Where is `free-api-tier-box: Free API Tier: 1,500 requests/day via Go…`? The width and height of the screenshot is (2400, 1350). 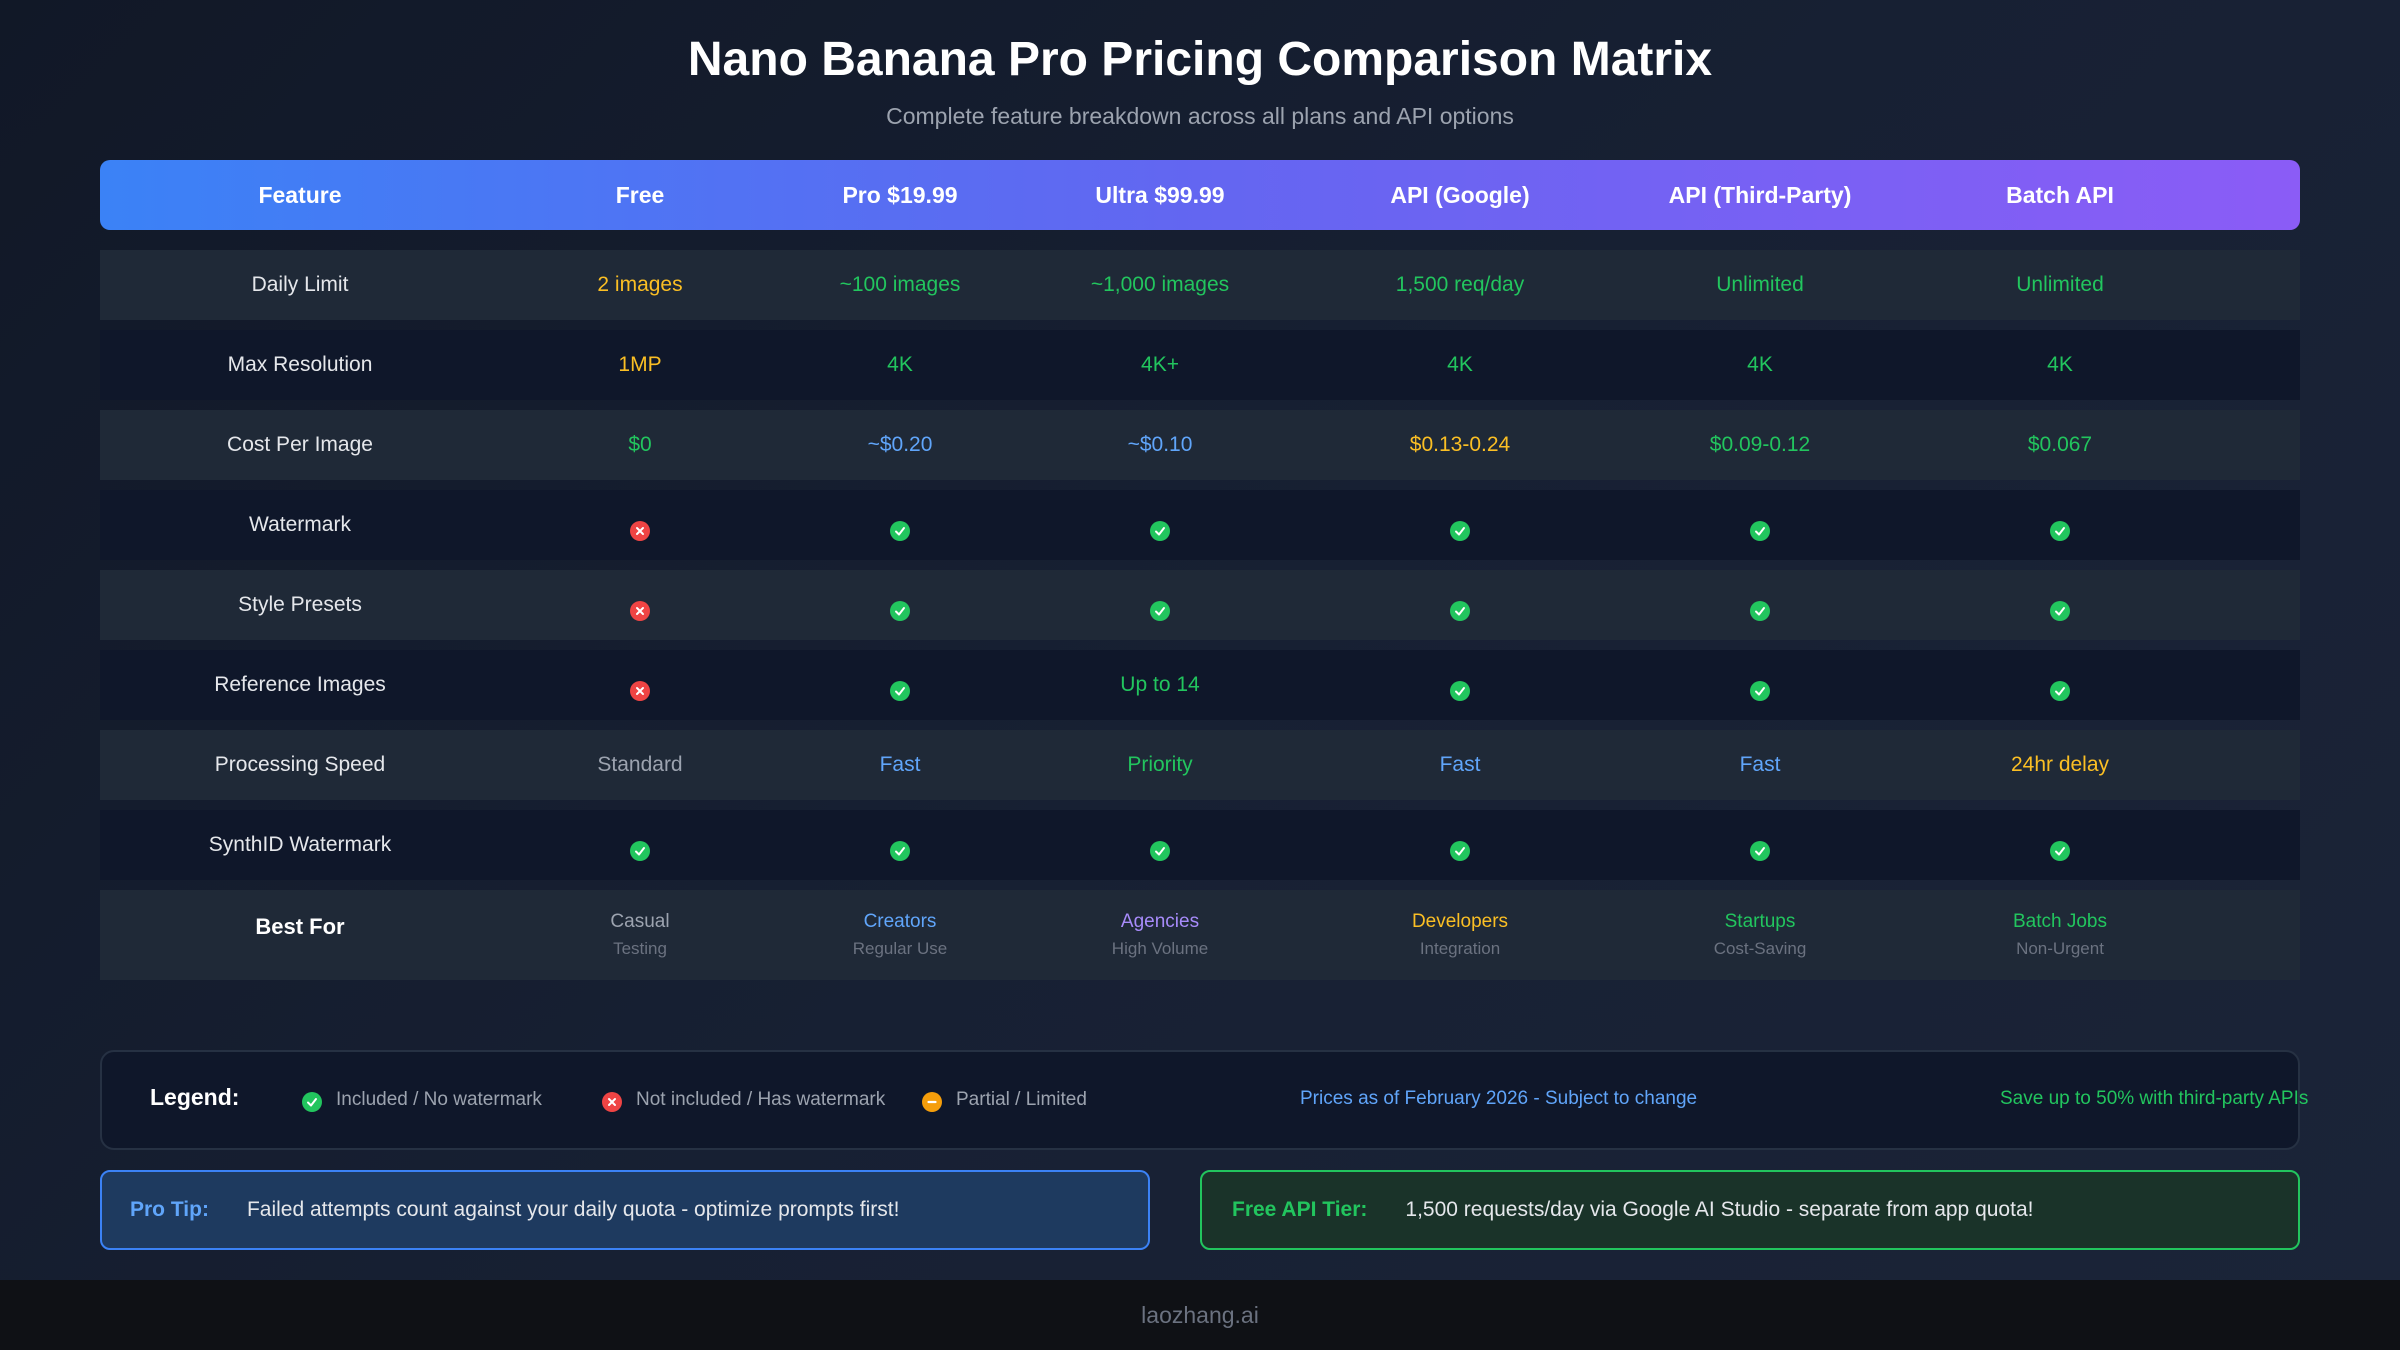
free-api-tier-box: Free API Tier: 1,500 requests/day via Go… is located at coordinates (1750, 1210).